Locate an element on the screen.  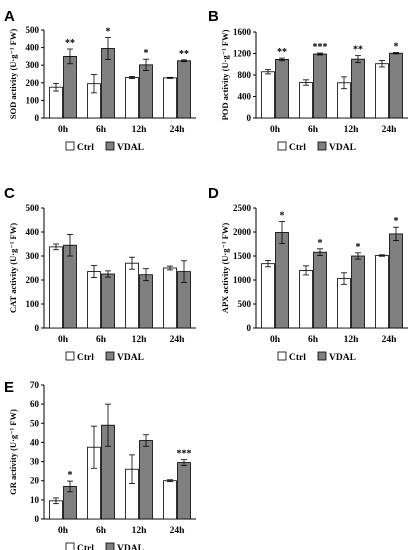
panel-label: D is located at coordinates (213, 193).